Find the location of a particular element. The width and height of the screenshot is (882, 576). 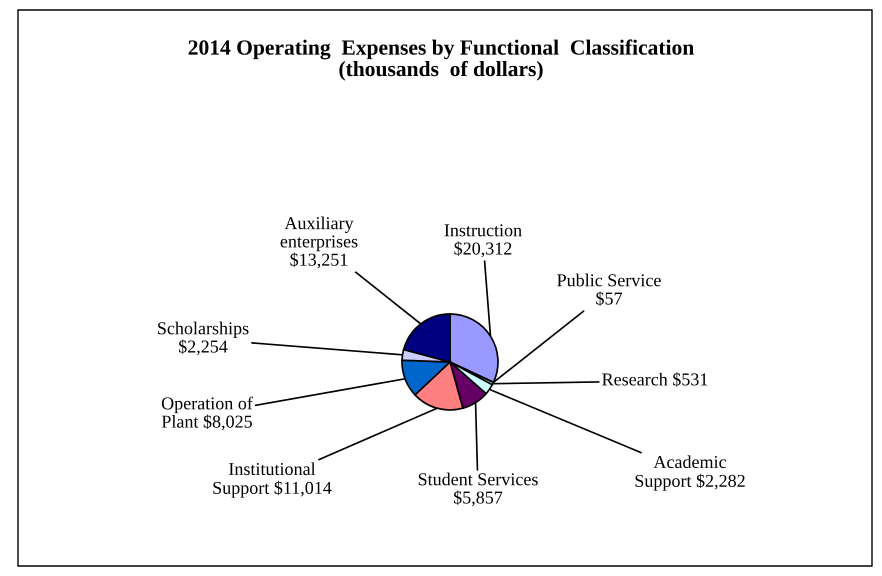

data-label: $20,312 is located at coordinates (483, 249).